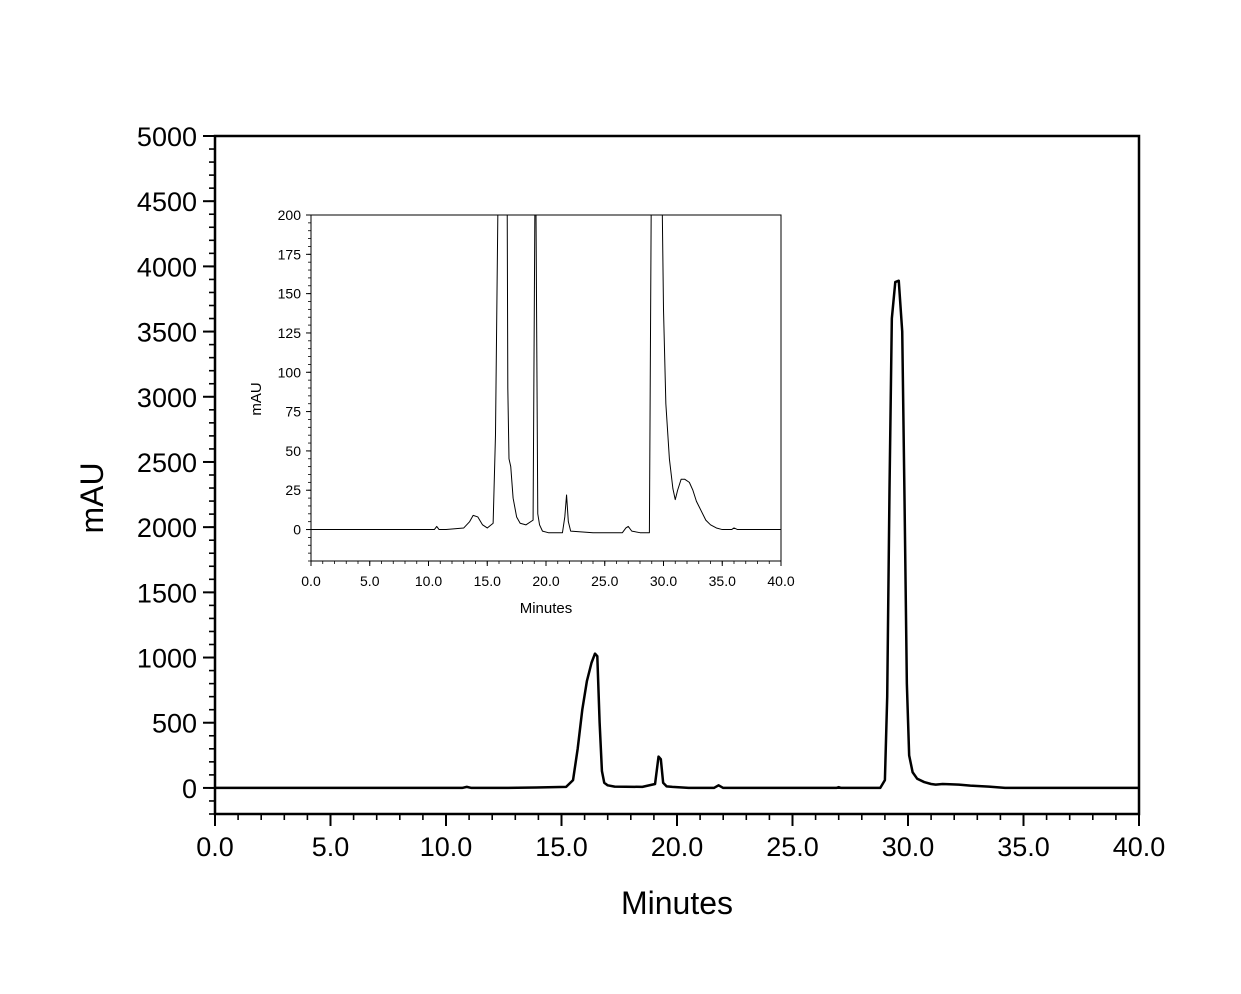  I want to click on inset-x-tick-label: 40.0, so click(780, 581).